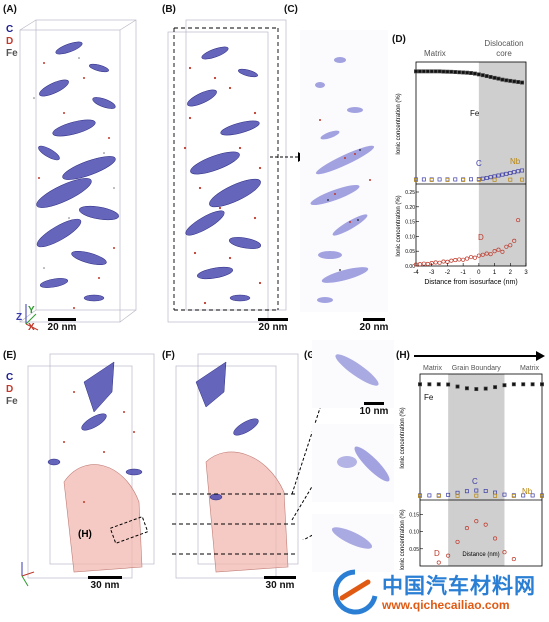  What do you see at coordinates (399, 39) in the screenshot?
I see `panel-label-d: (D)` at bounding box center [399, 39].